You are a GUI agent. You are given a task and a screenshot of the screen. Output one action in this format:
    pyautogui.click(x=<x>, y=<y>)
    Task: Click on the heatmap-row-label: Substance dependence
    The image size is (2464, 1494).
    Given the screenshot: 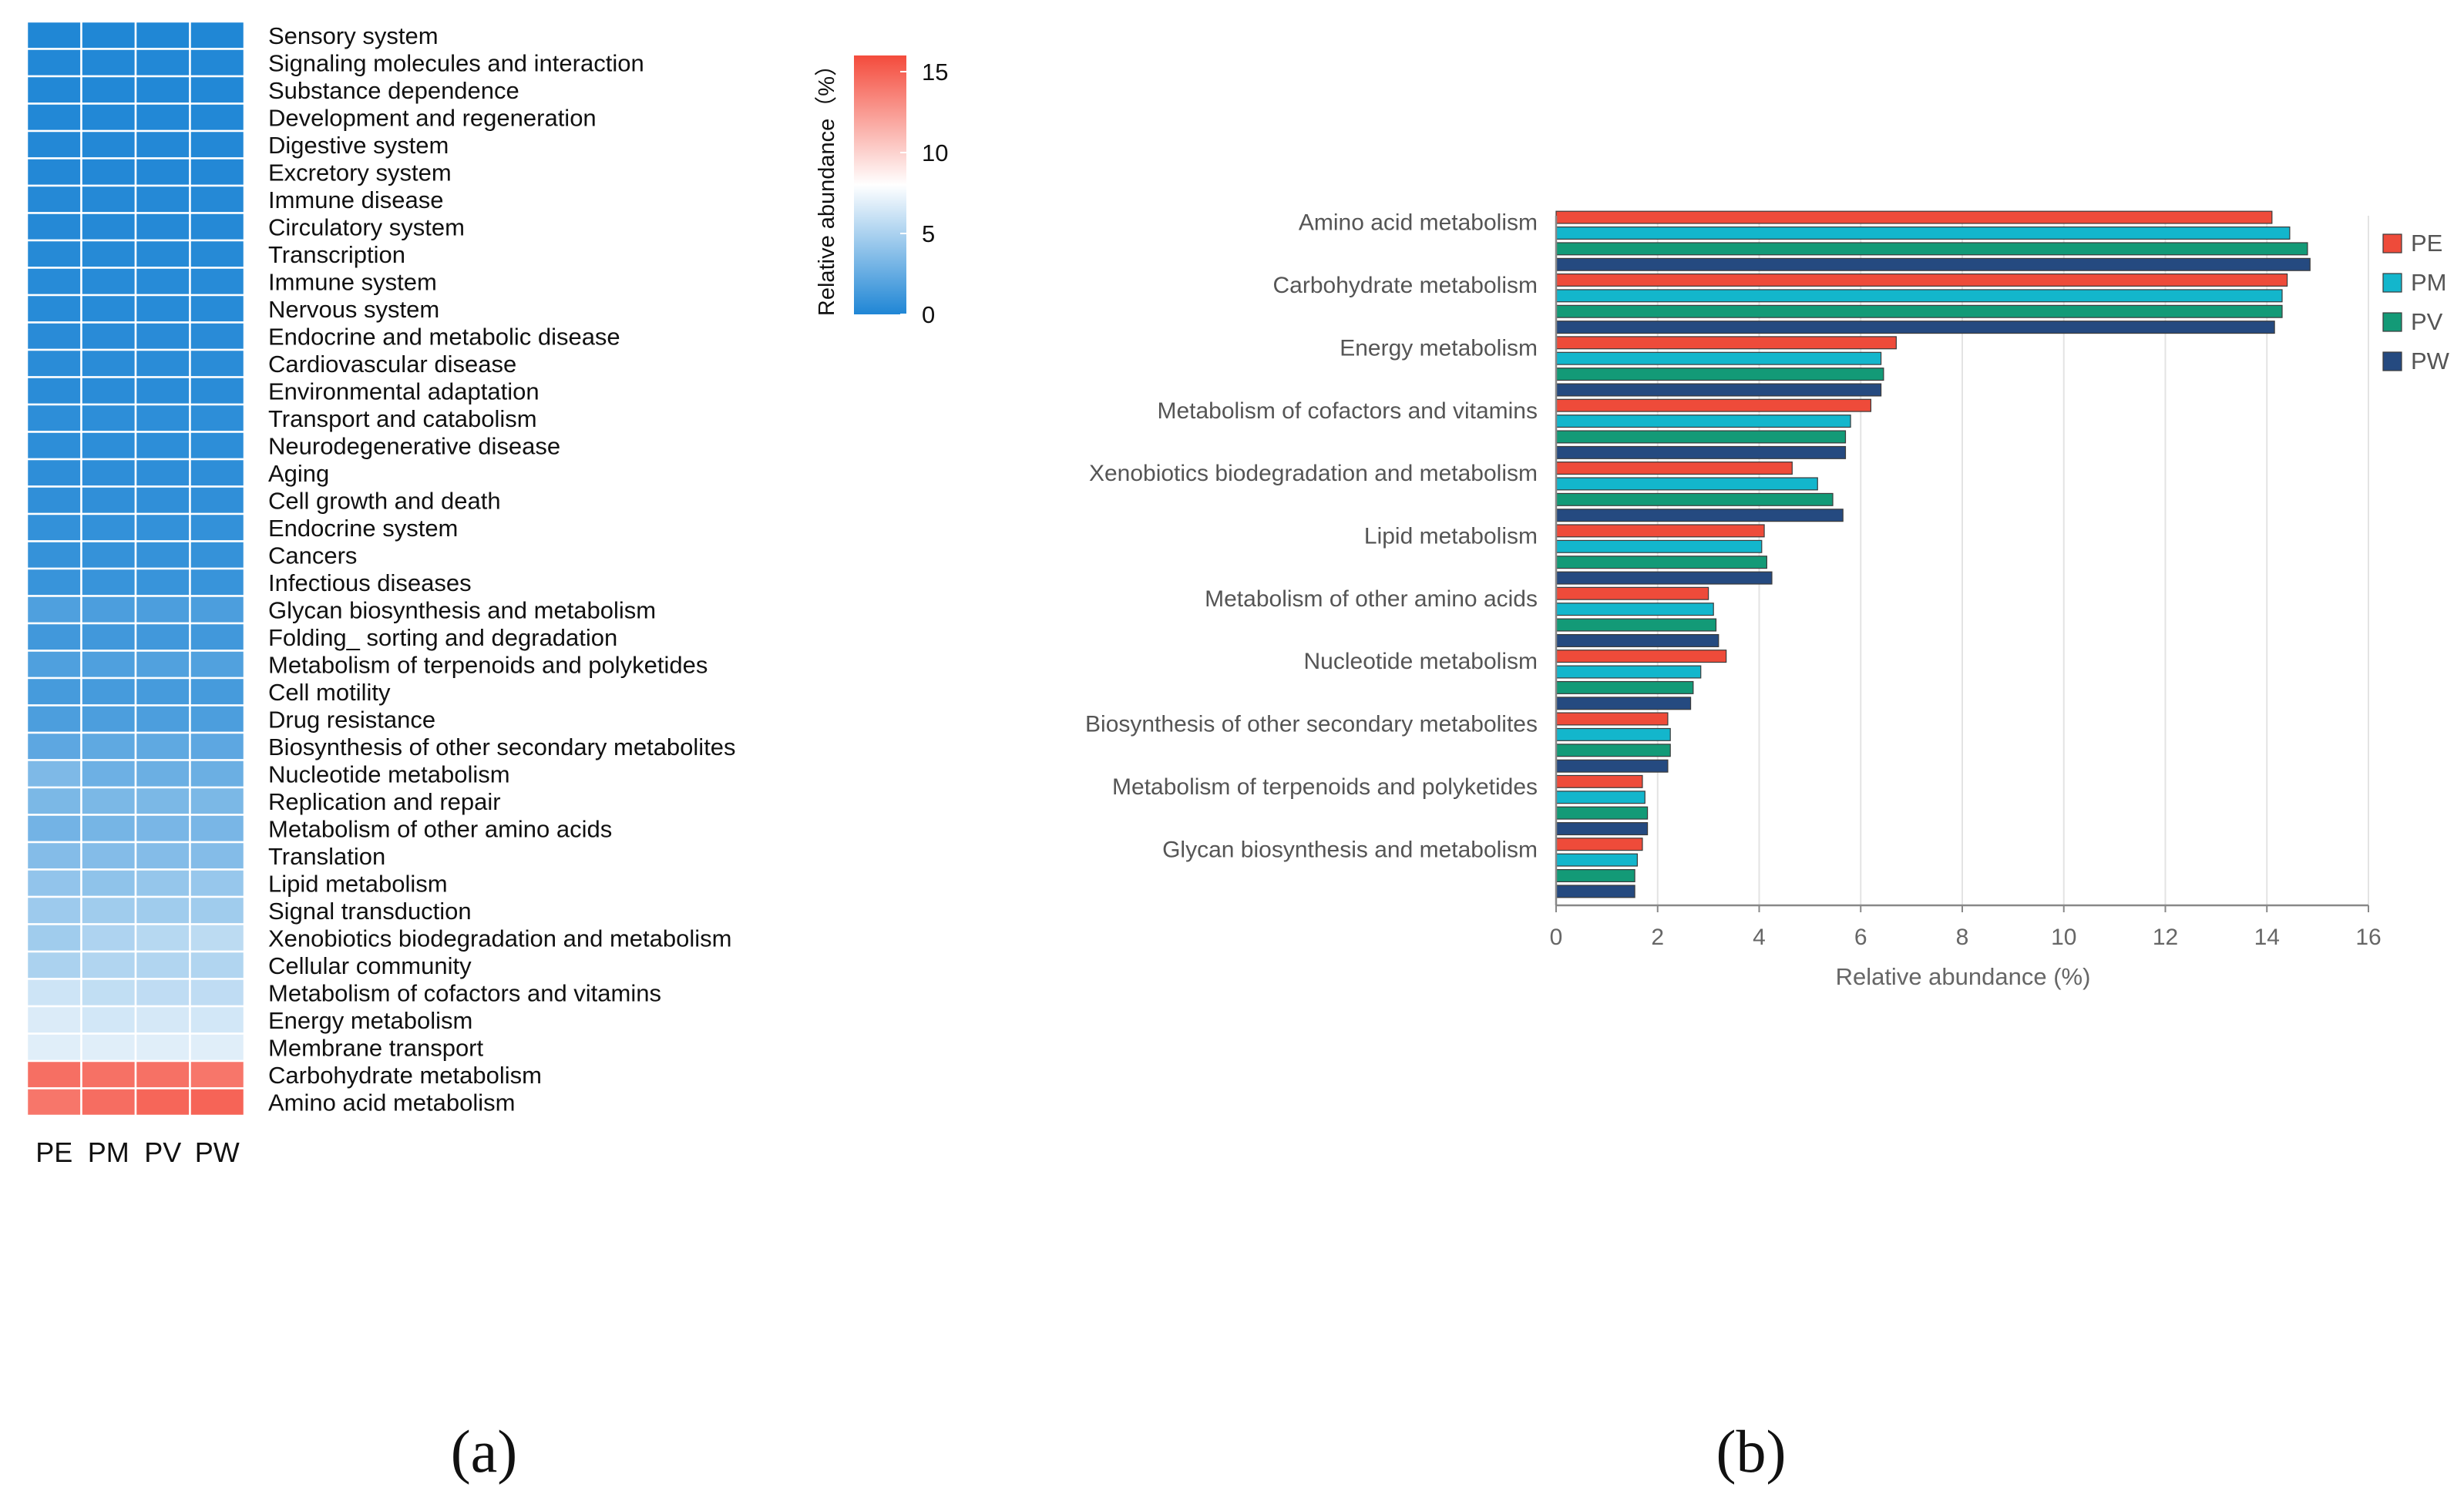 What is the action you would take?
    pyautogui.click(x=393, y=90)
    